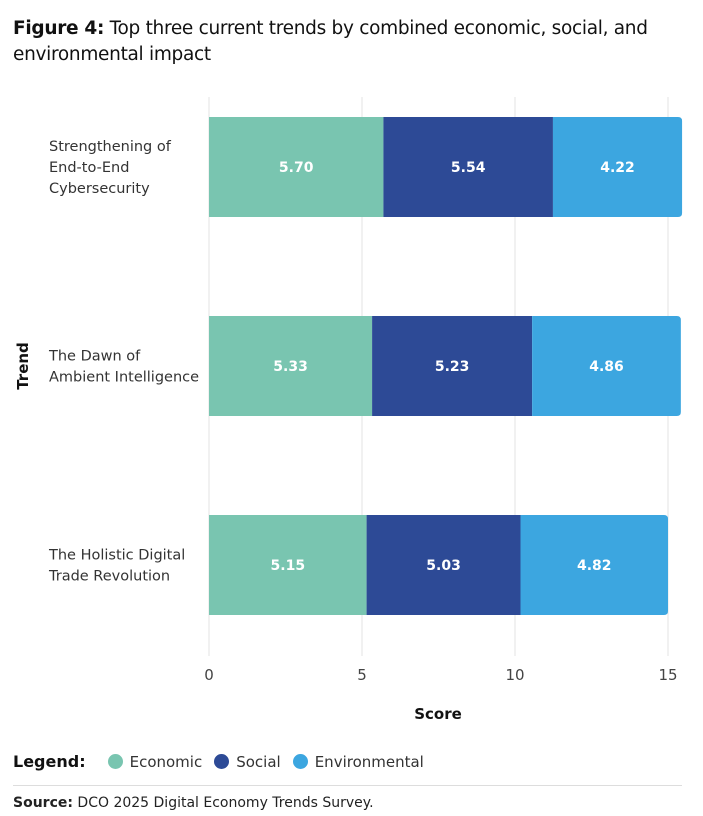 The height and width of the screenshot is (816, 703). I want to click on data-label: 5.54, so click(468, 168).